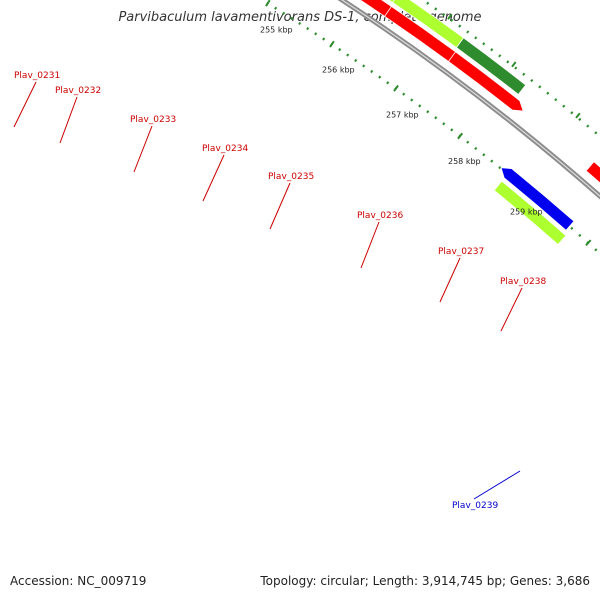 This screenshot has height=600, width=600. Describe the element at coordinates (402, 114) in the screenshot. I see `kbp-label: 257 kbp` at that location.